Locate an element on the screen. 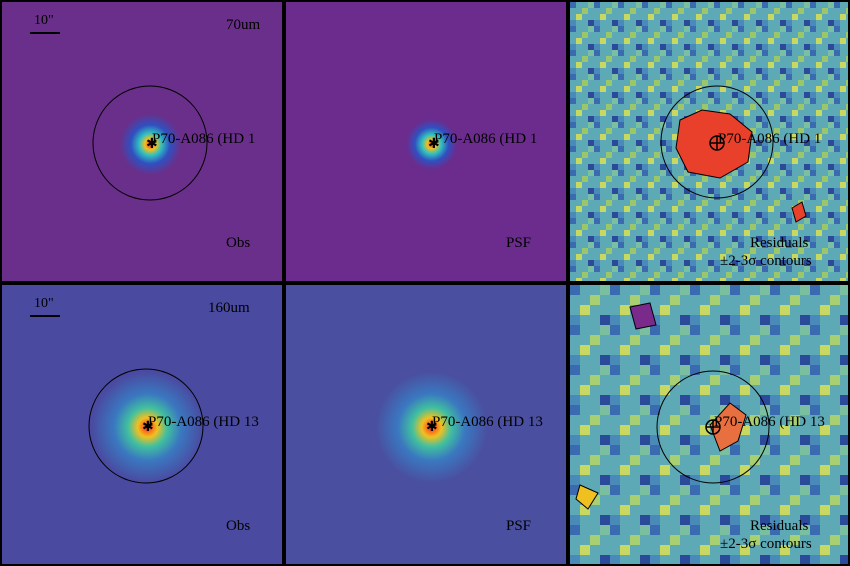  band-label: 70um is located at coordinates (243, 25).